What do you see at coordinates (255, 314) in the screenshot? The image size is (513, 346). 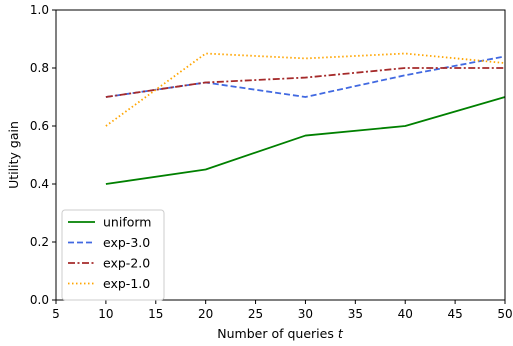 I see `x-tick-label: 25` at bounding box center [255, 314].